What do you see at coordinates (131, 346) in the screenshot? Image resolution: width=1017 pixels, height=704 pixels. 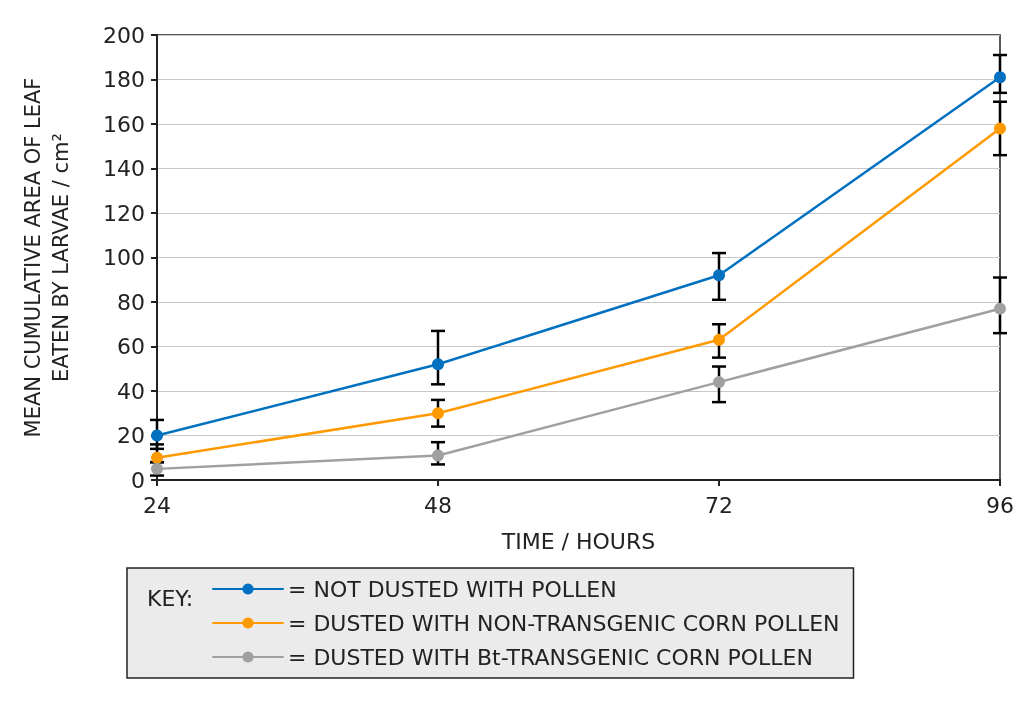 I see `y-tick-label: 60` at bounding box center [131, 346].